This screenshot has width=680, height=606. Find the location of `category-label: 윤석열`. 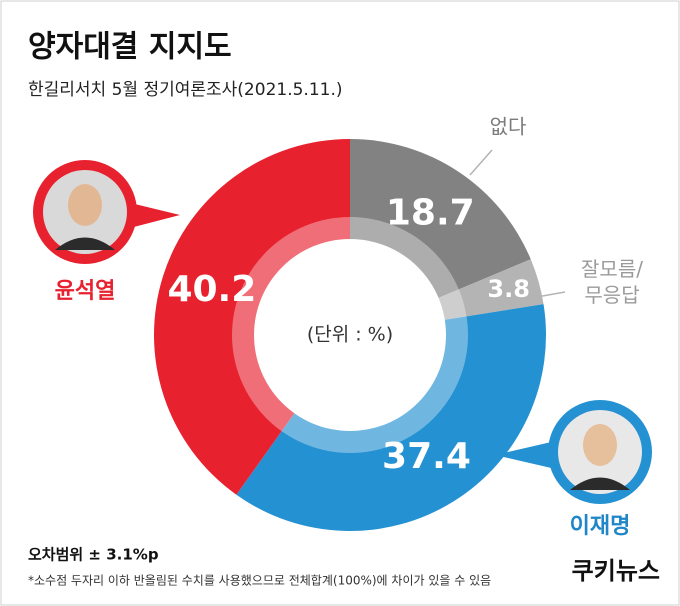

category-label: 윤석열 is located at coordinates (85, 291).